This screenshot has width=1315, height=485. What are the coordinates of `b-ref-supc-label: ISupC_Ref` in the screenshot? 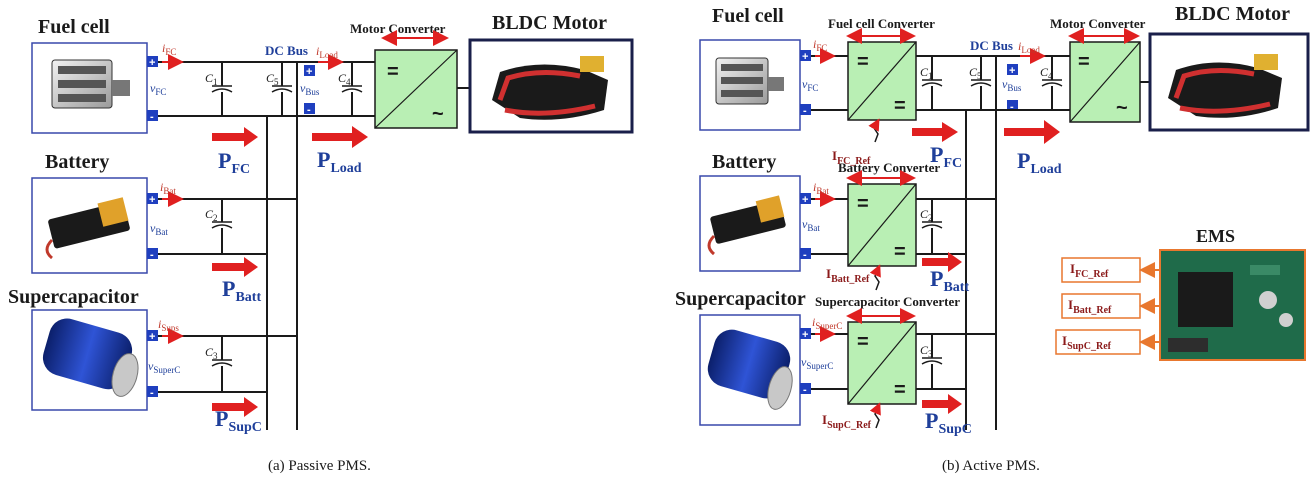 It's located at (847, 421).